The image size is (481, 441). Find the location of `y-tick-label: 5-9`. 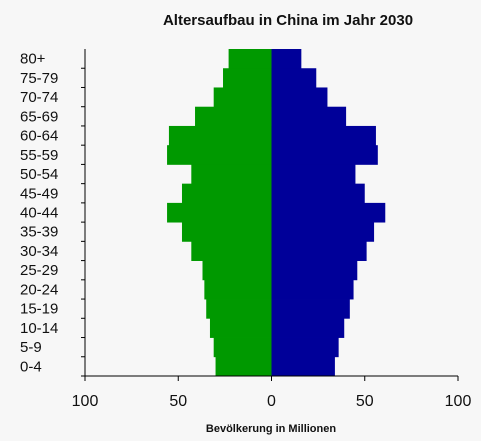

y-tick-label: 5-9 is located at coordinates (31, 347).